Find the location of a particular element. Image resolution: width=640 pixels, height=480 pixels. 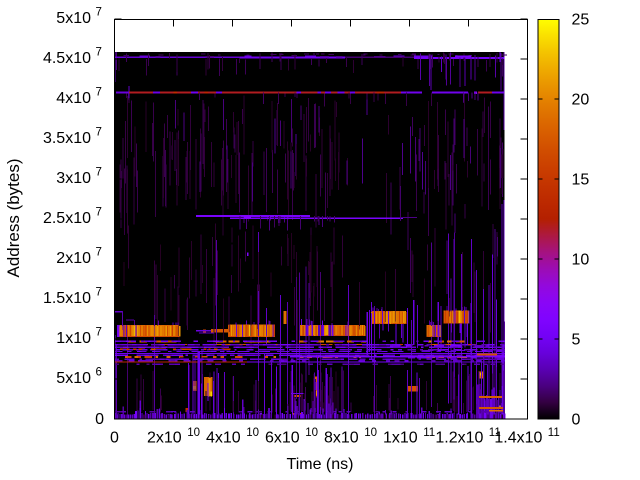

svg-text: 3.5x10 is located at coordinates (67, 138).